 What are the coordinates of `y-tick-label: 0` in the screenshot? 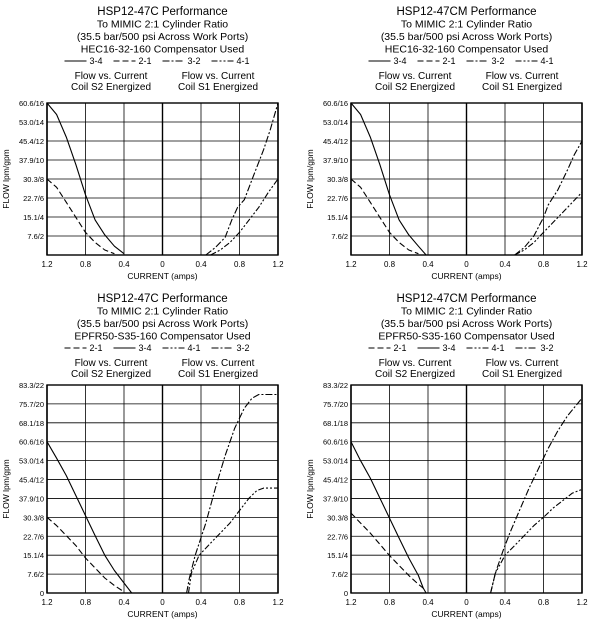 It's located at (42, 593).